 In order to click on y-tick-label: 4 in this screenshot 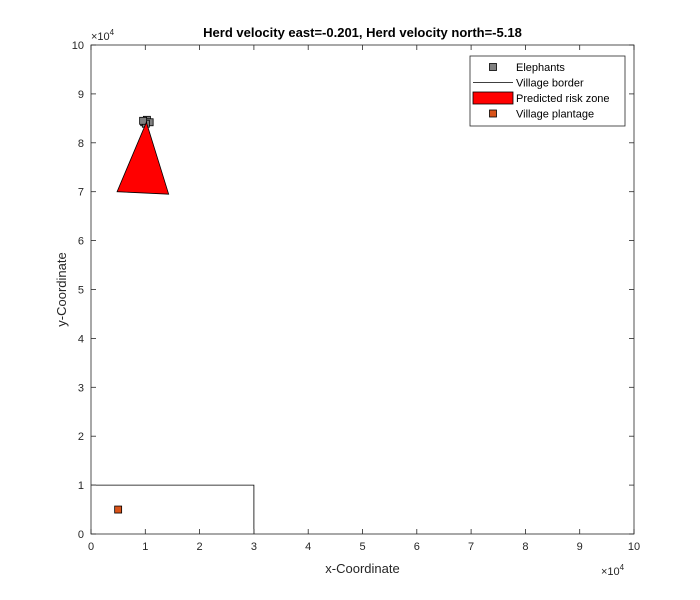, I will do `click(81, 339)`.